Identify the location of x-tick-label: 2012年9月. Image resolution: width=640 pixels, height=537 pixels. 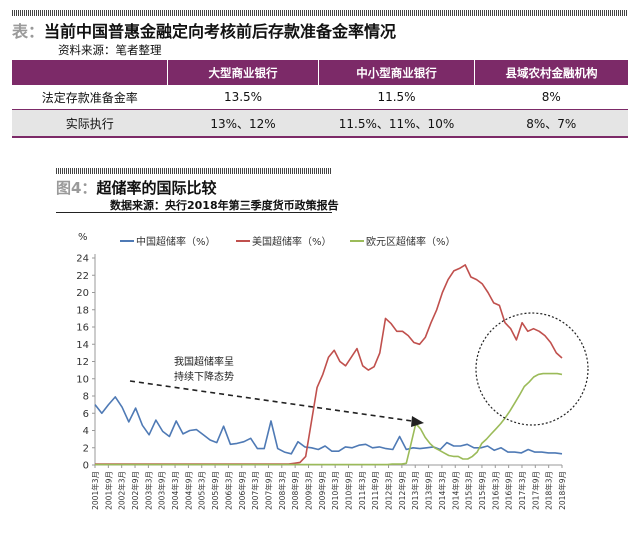
(402, 490).